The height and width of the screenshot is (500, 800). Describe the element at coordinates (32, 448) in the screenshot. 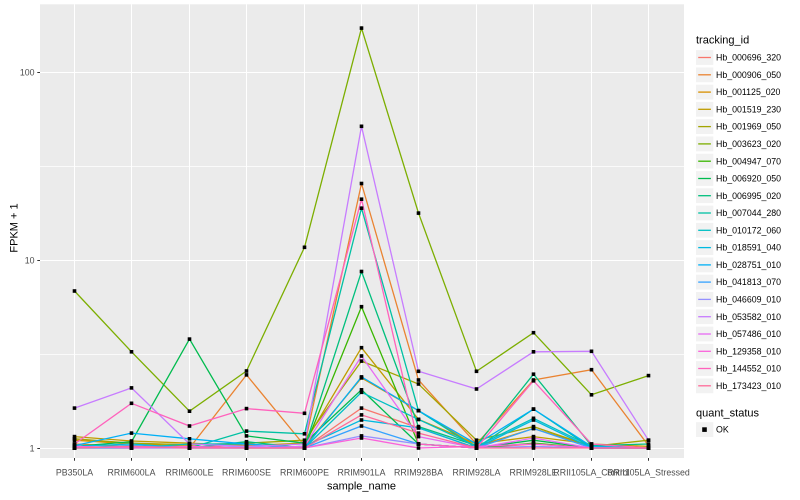

I see `svg-text: 1` at that location.